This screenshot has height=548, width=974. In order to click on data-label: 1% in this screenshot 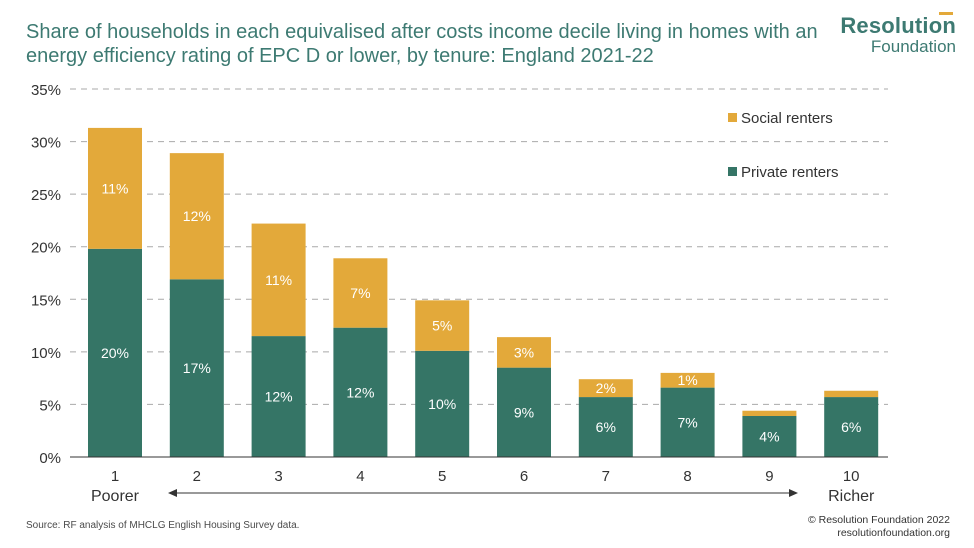, I will do `click(687, 380)`.